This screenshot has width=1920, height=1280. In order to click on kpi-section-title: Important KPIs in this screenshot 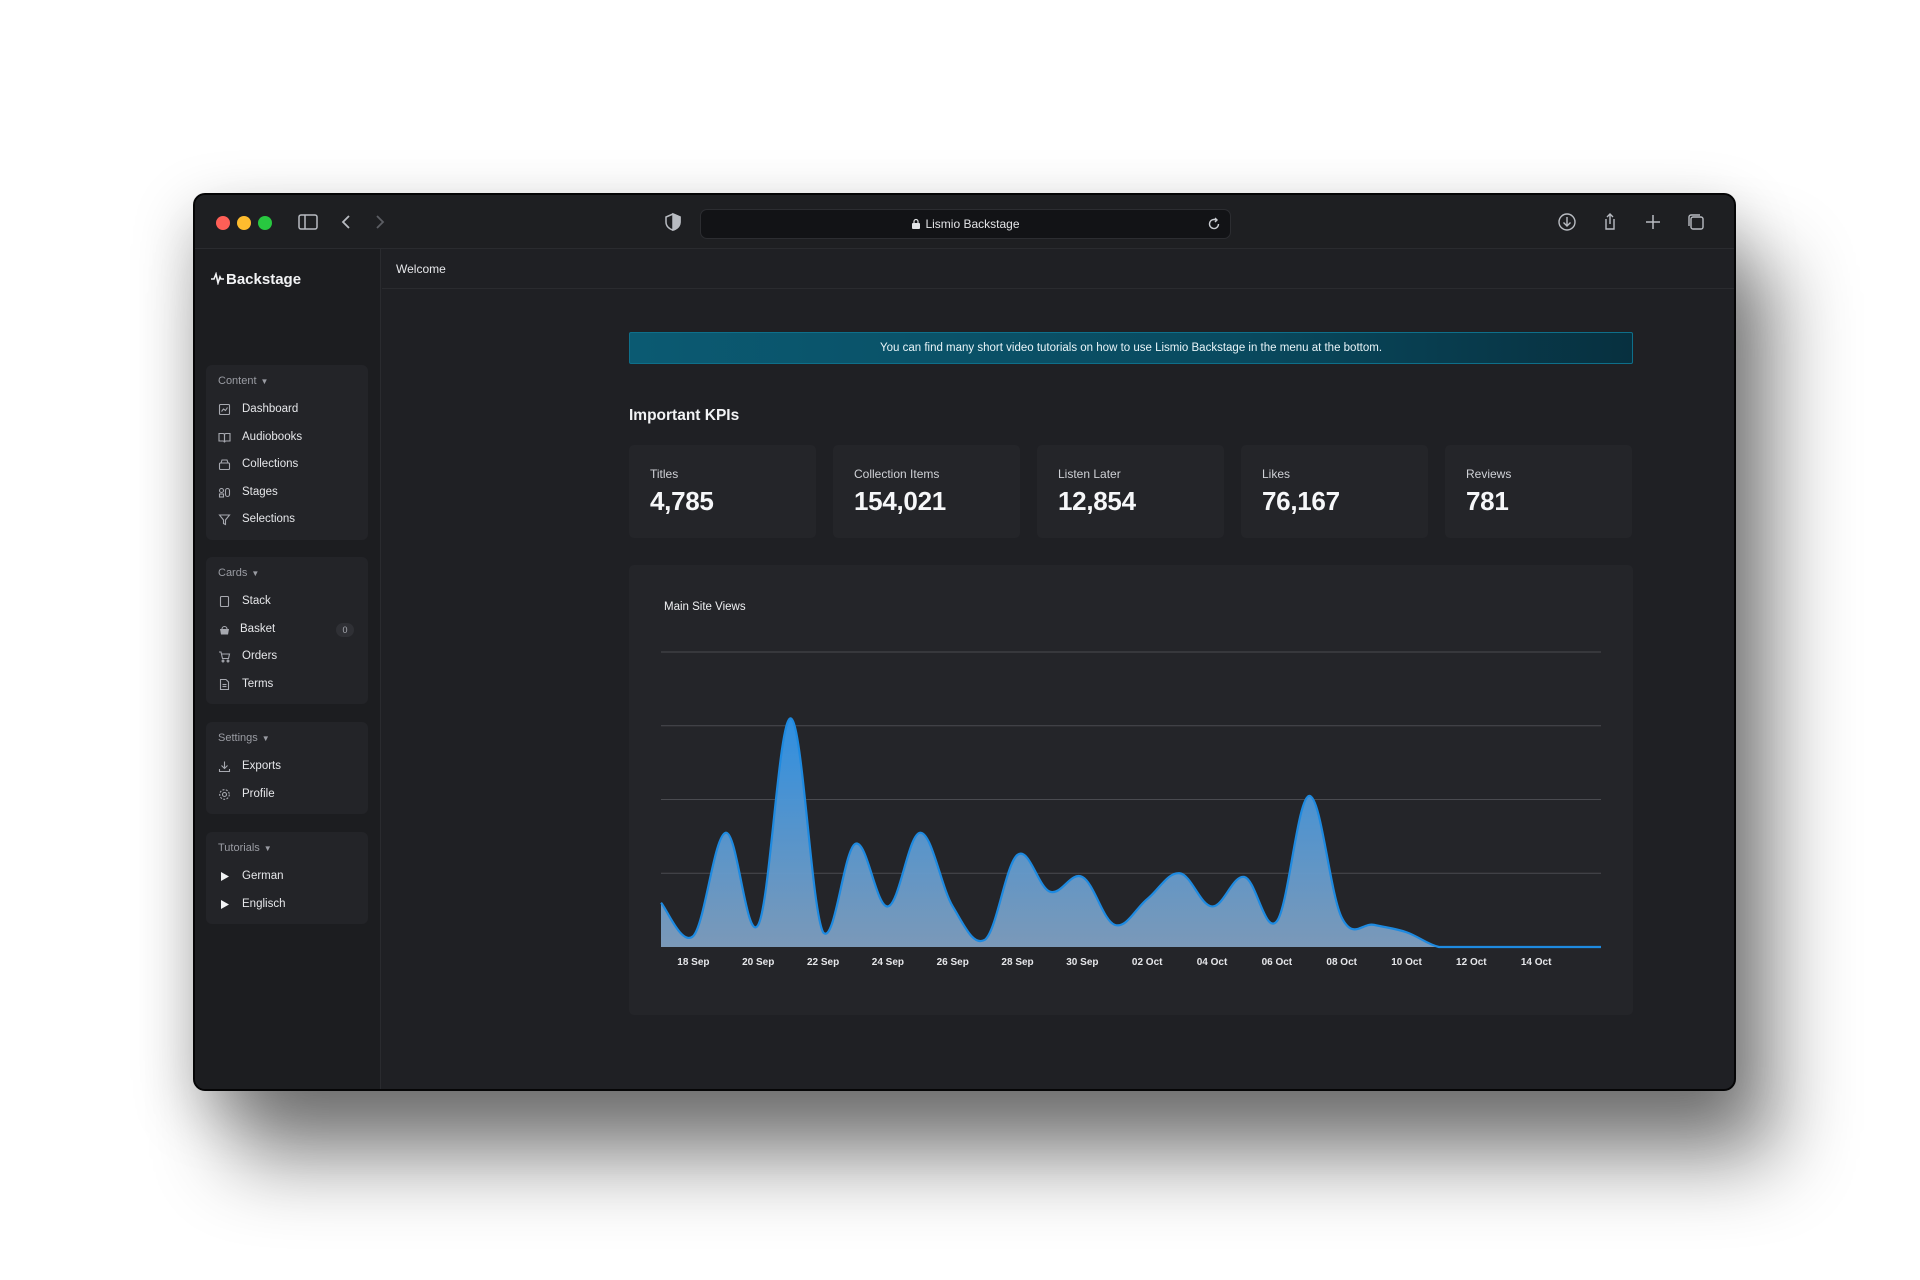, I will do `click(684, 415)`.